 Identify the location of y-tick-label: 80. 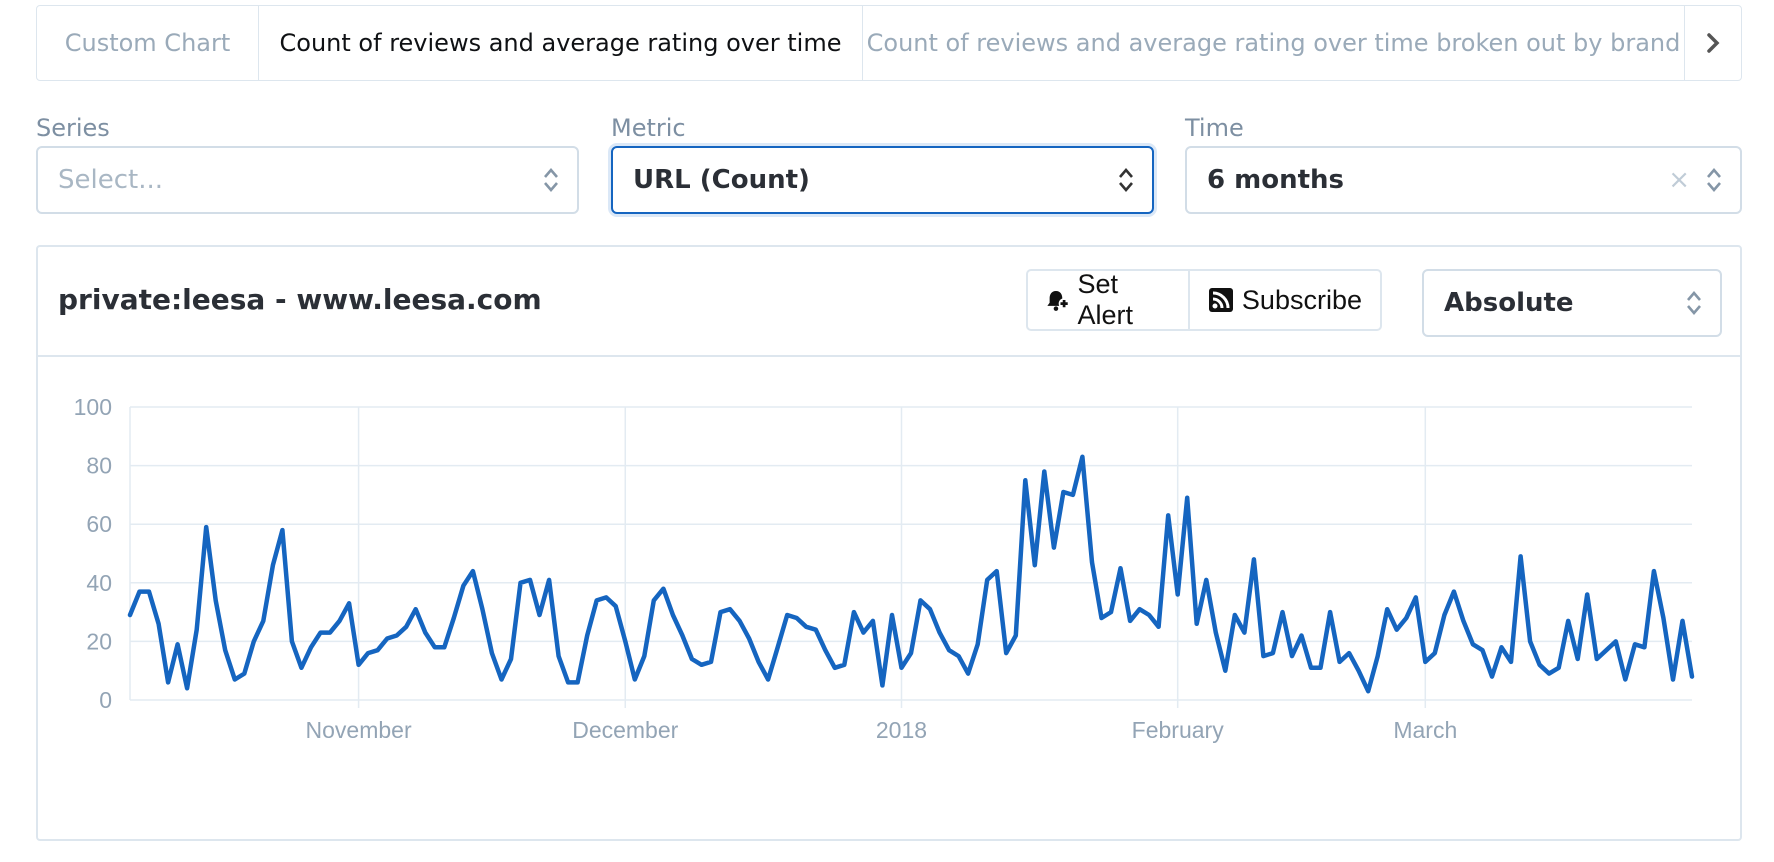
(99, 466).